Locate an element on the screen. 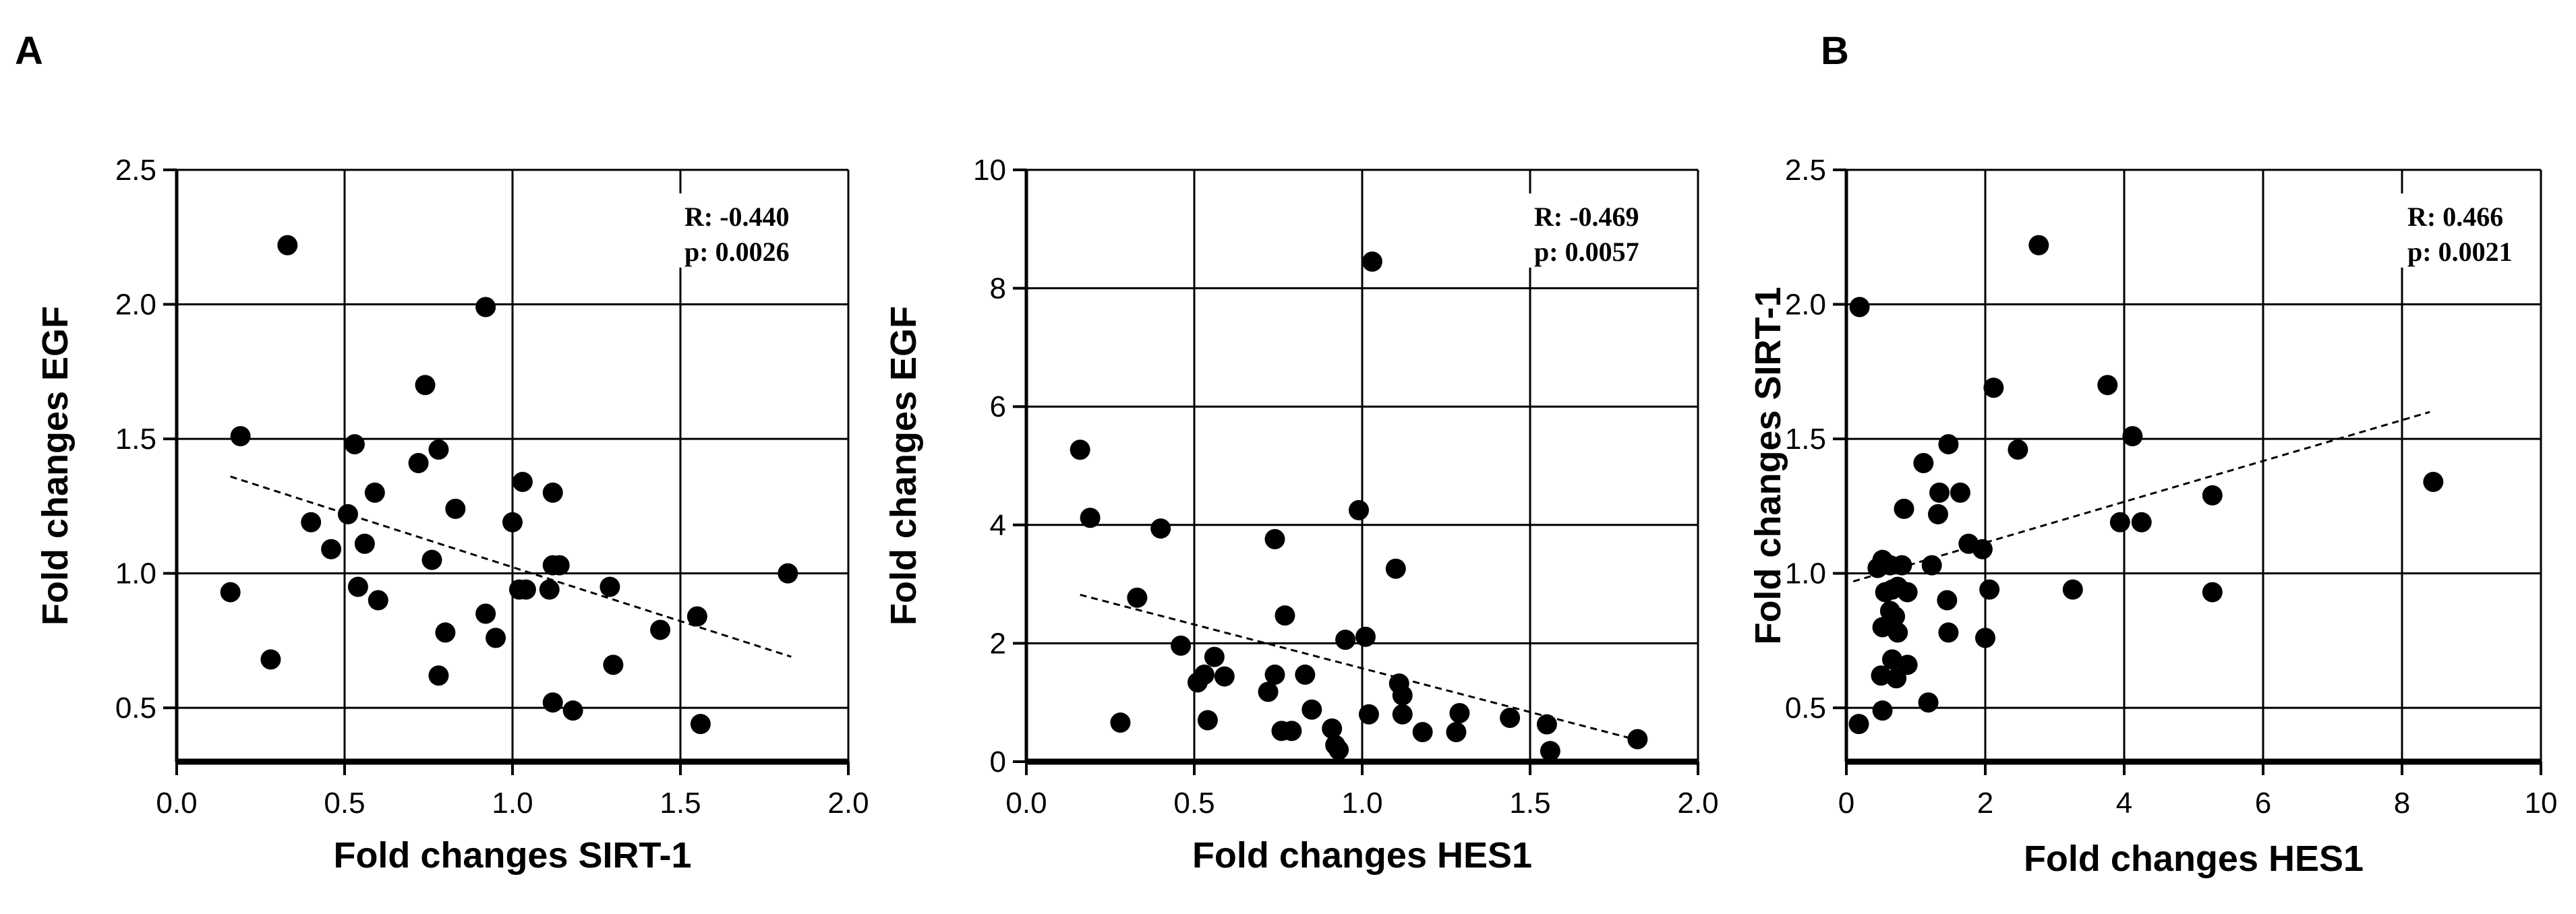 This screenshot has height=914, width=2576. p-value: p: 0.0026 is located at coordinates (737, 252).